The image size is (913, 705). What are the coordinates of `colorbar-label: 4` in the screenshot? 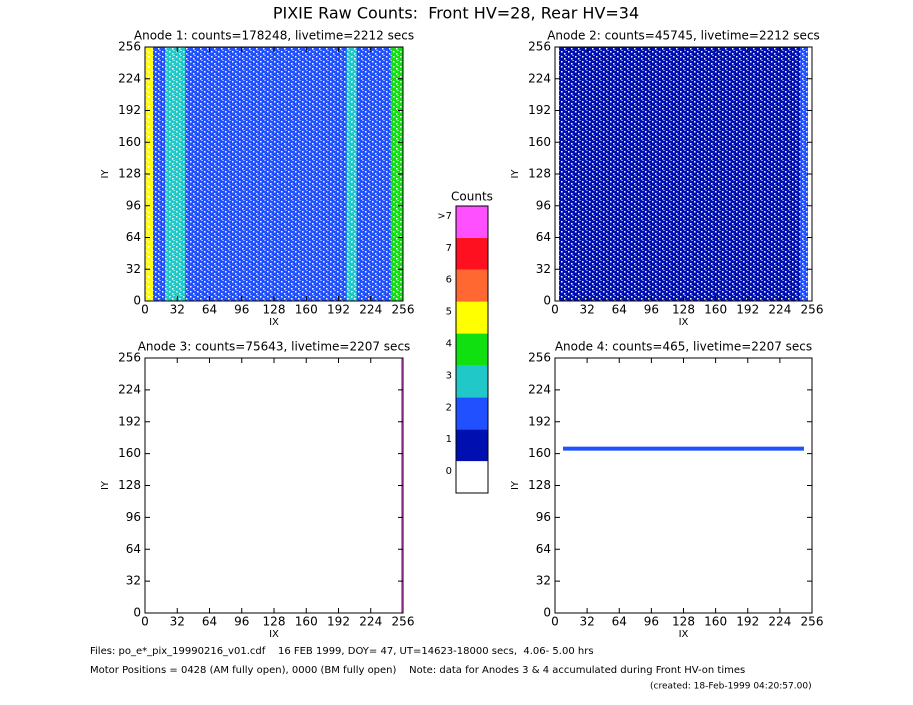 It's located at (449, 344).